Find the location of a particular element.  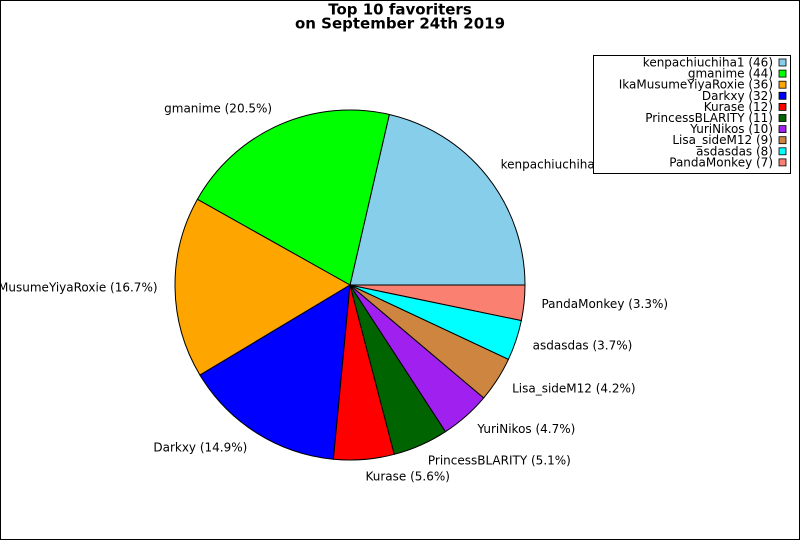

legend-label: PandaMonkey (7) is located at coordinates (721, 162).